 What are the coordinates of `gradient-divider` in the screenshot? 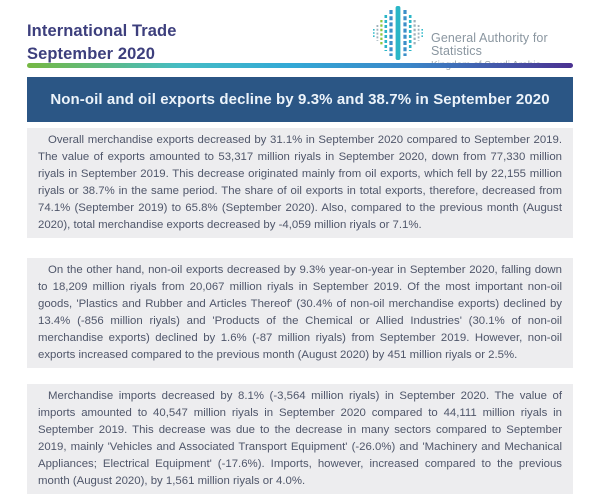 It's located at (300, 65).